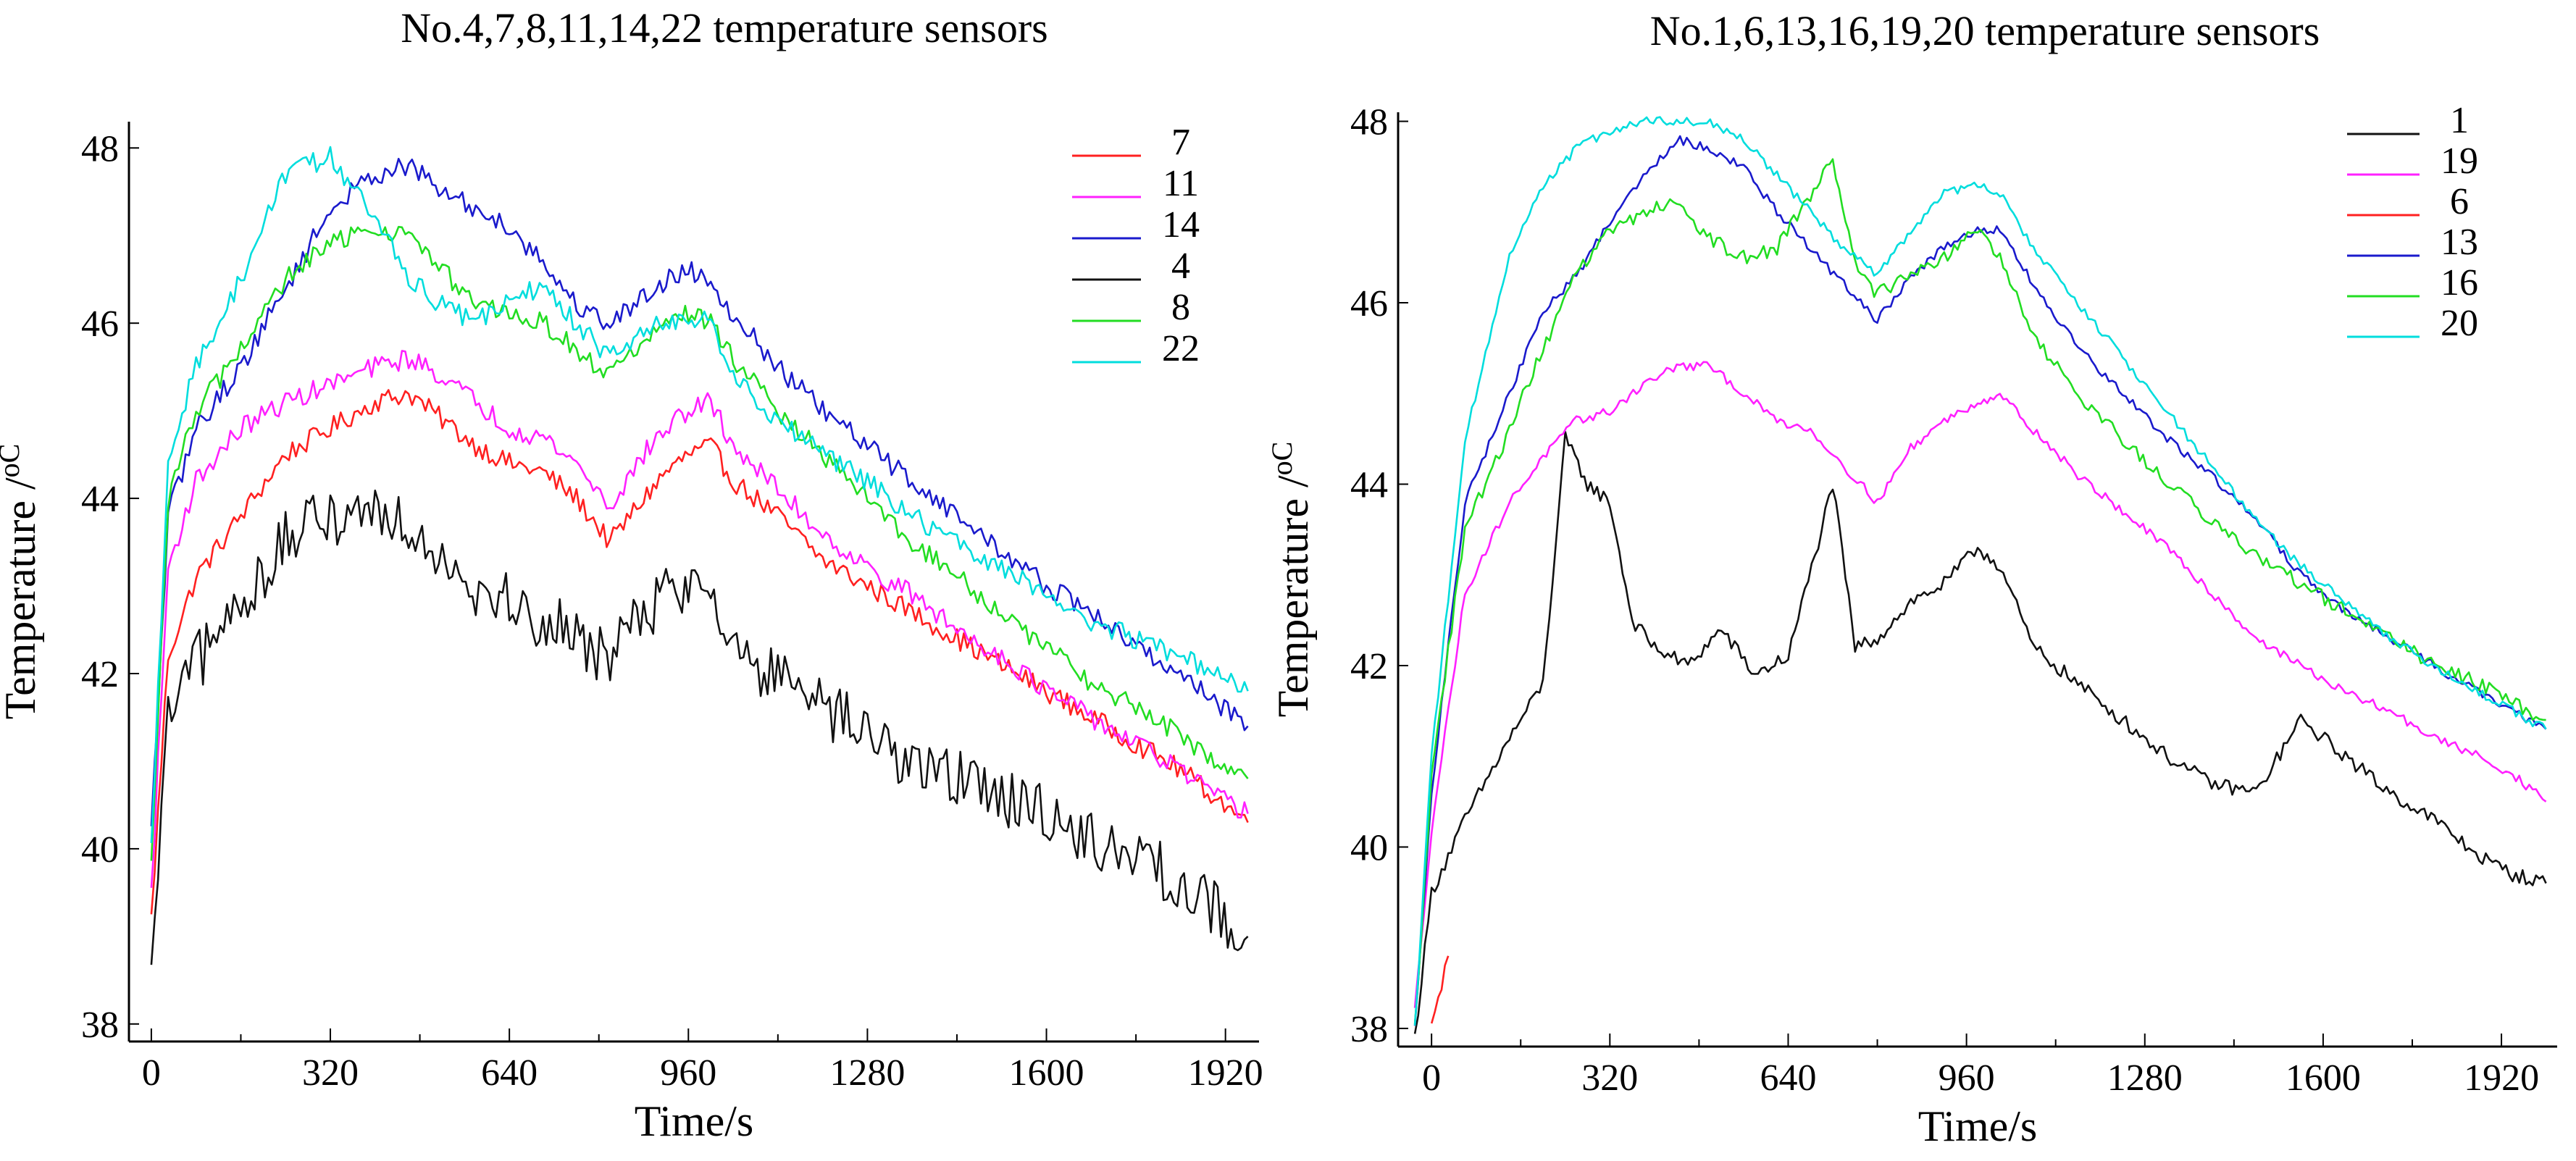  What do you see at coordinates (1180, 142) in the screenshot?
I see `legend-label: 7` at bounding box center [1180, 142].